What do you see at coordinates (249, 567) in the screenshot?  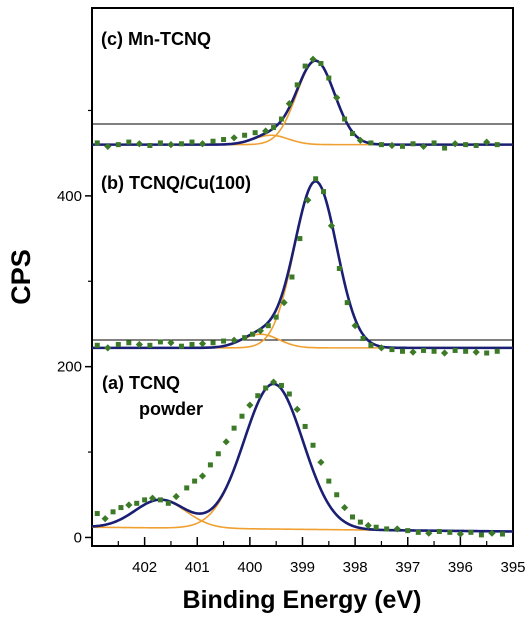 I see `x-tick-label: 400` at bounding box center [249, 567].